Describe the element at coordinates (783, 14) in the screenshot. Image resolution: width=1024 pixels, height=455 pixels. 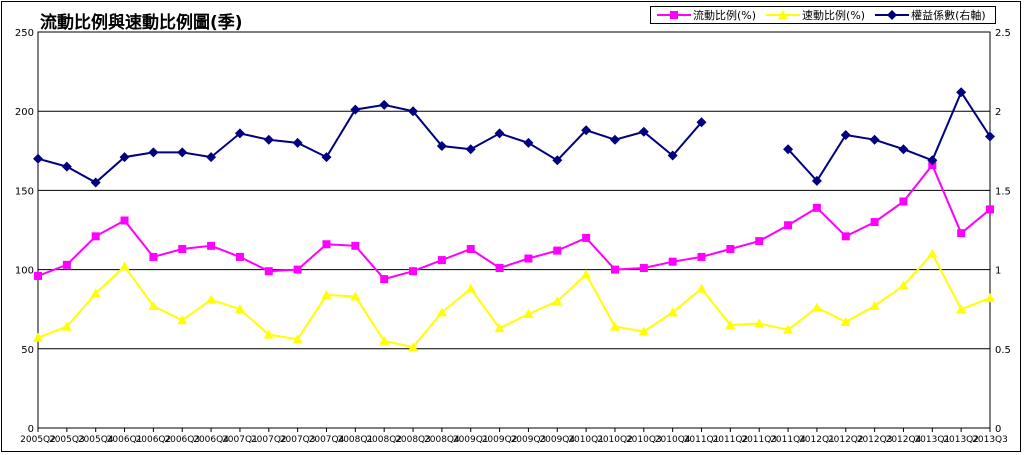
I see `legend-swatch-quick-ratio` at that location.